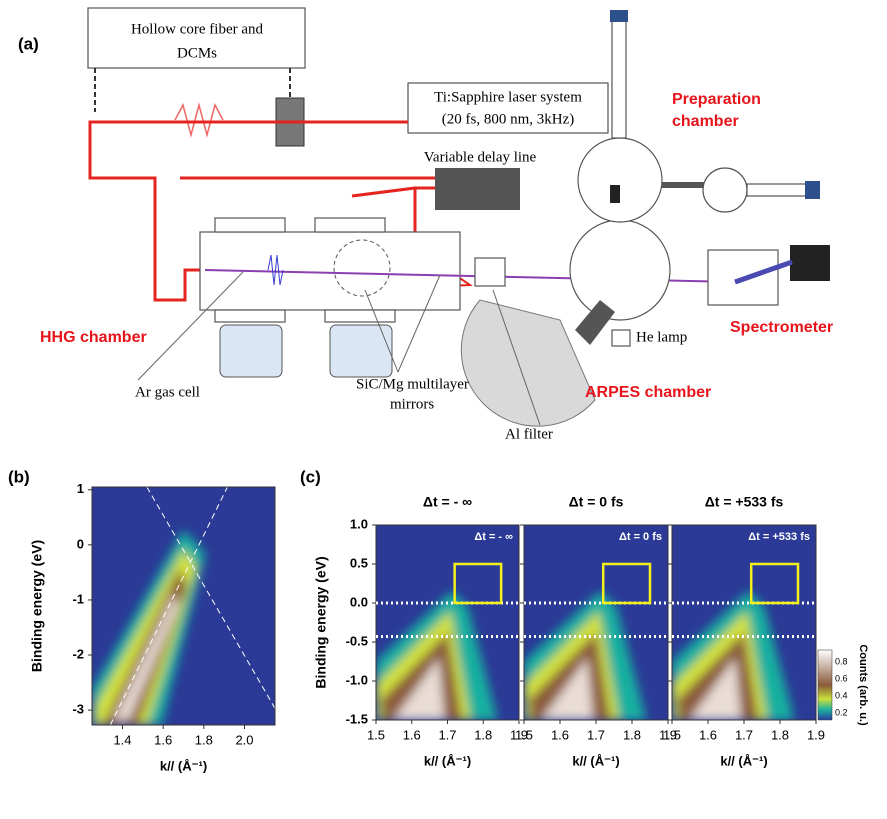  Describe the element at coordinates (80, 543) in the screenshot. I see `y-tick-label: 0` at that location.